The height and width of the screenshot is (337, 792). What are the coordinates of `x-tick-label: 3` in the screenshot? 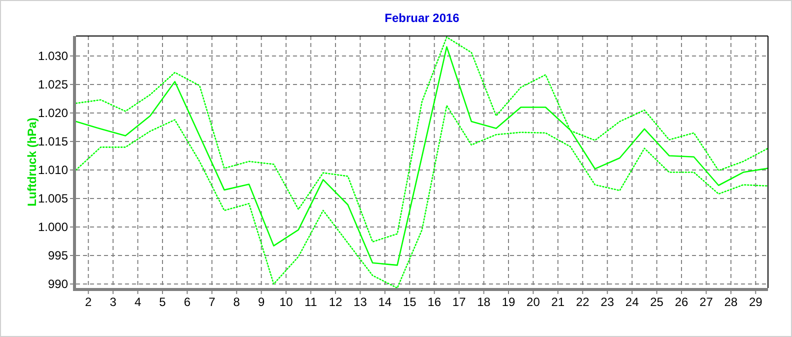 It's located at (113, 302).